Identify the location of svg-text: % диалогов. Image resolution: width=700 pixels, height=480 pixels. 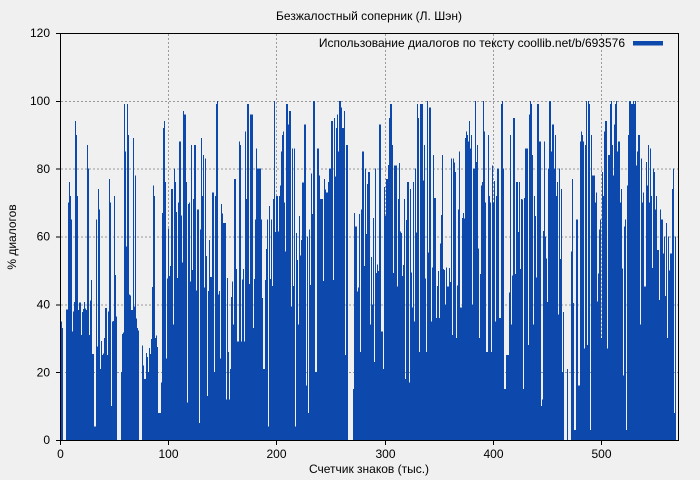
(12, 236).